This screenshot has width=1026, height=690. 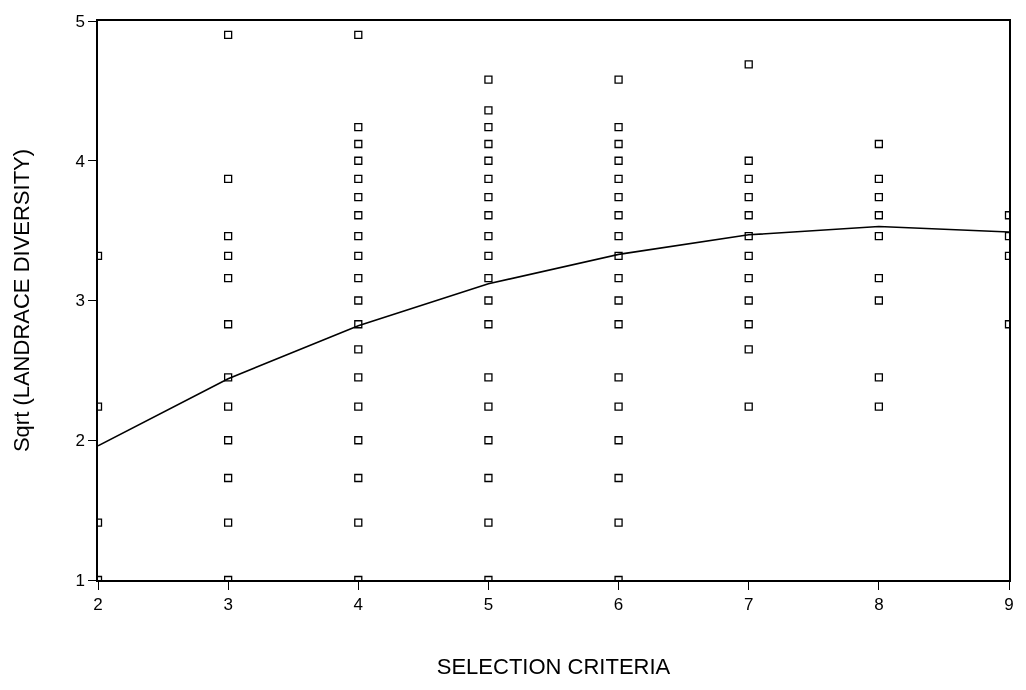 I want to click on y-tick-label: 3, so click(x=80, y=301).